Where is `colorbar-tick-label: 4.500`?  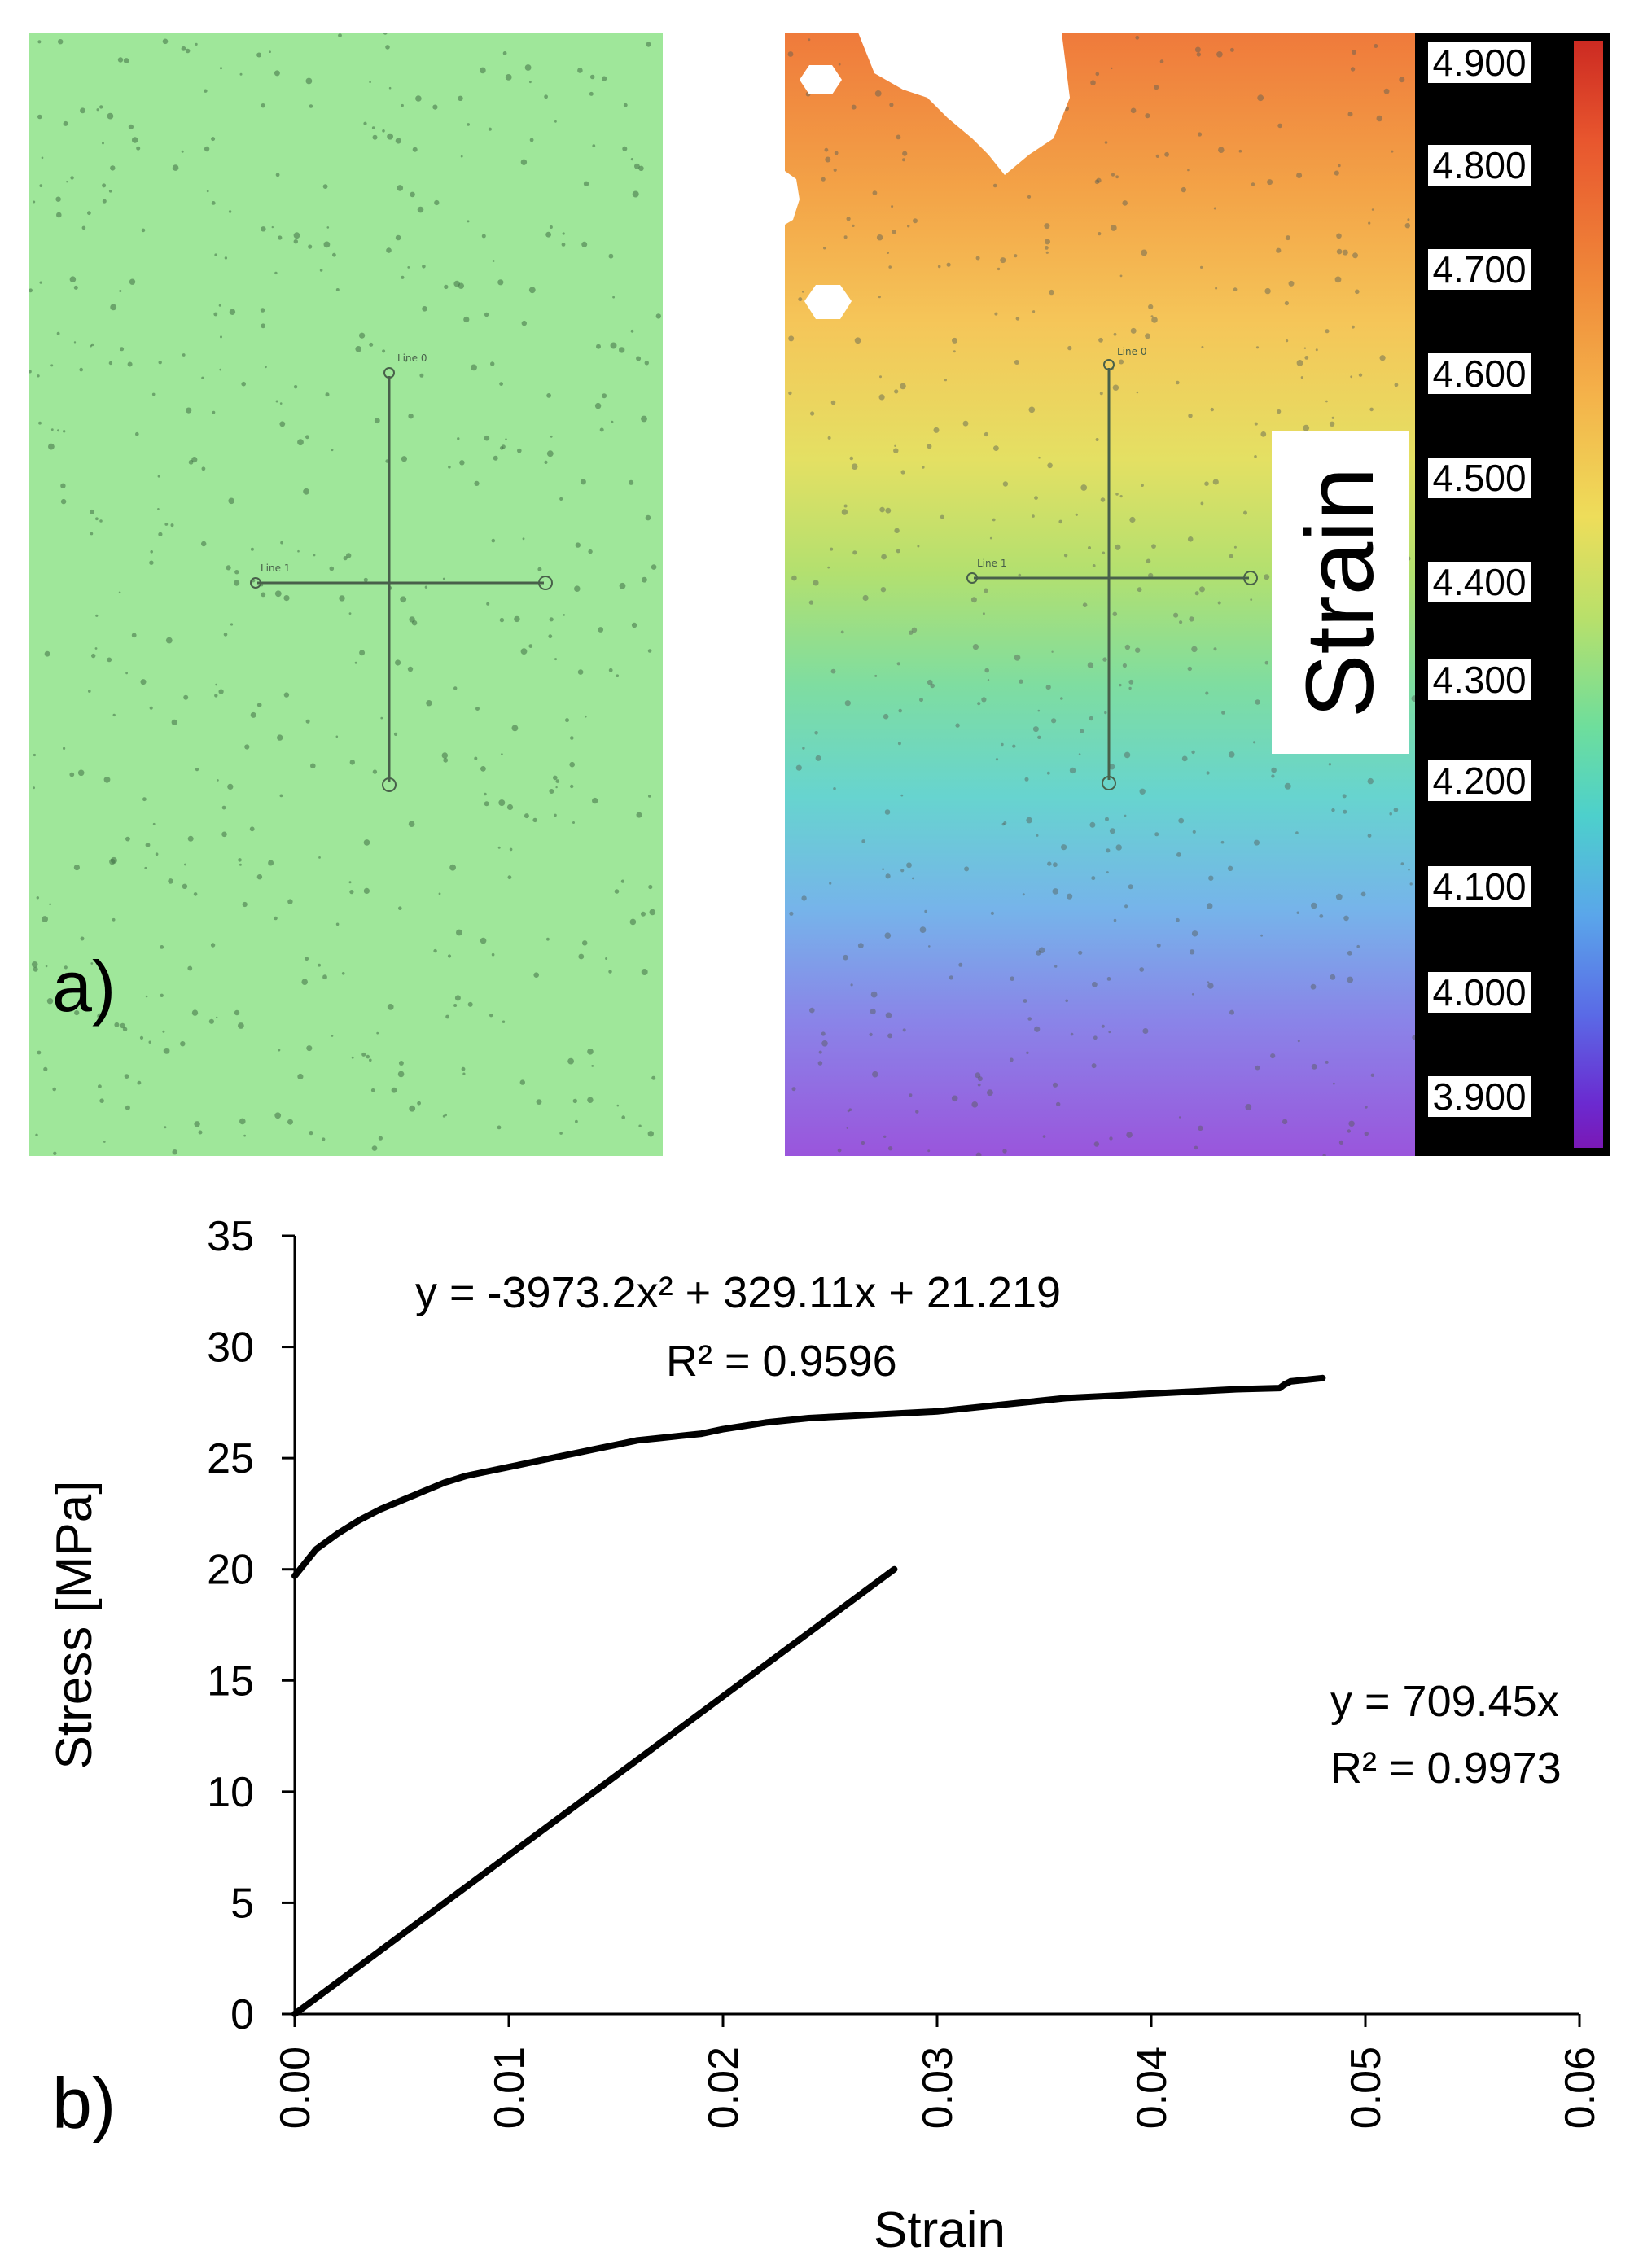 colorbar-tick-label: 4.500 is located at coordinates (1479, 478).